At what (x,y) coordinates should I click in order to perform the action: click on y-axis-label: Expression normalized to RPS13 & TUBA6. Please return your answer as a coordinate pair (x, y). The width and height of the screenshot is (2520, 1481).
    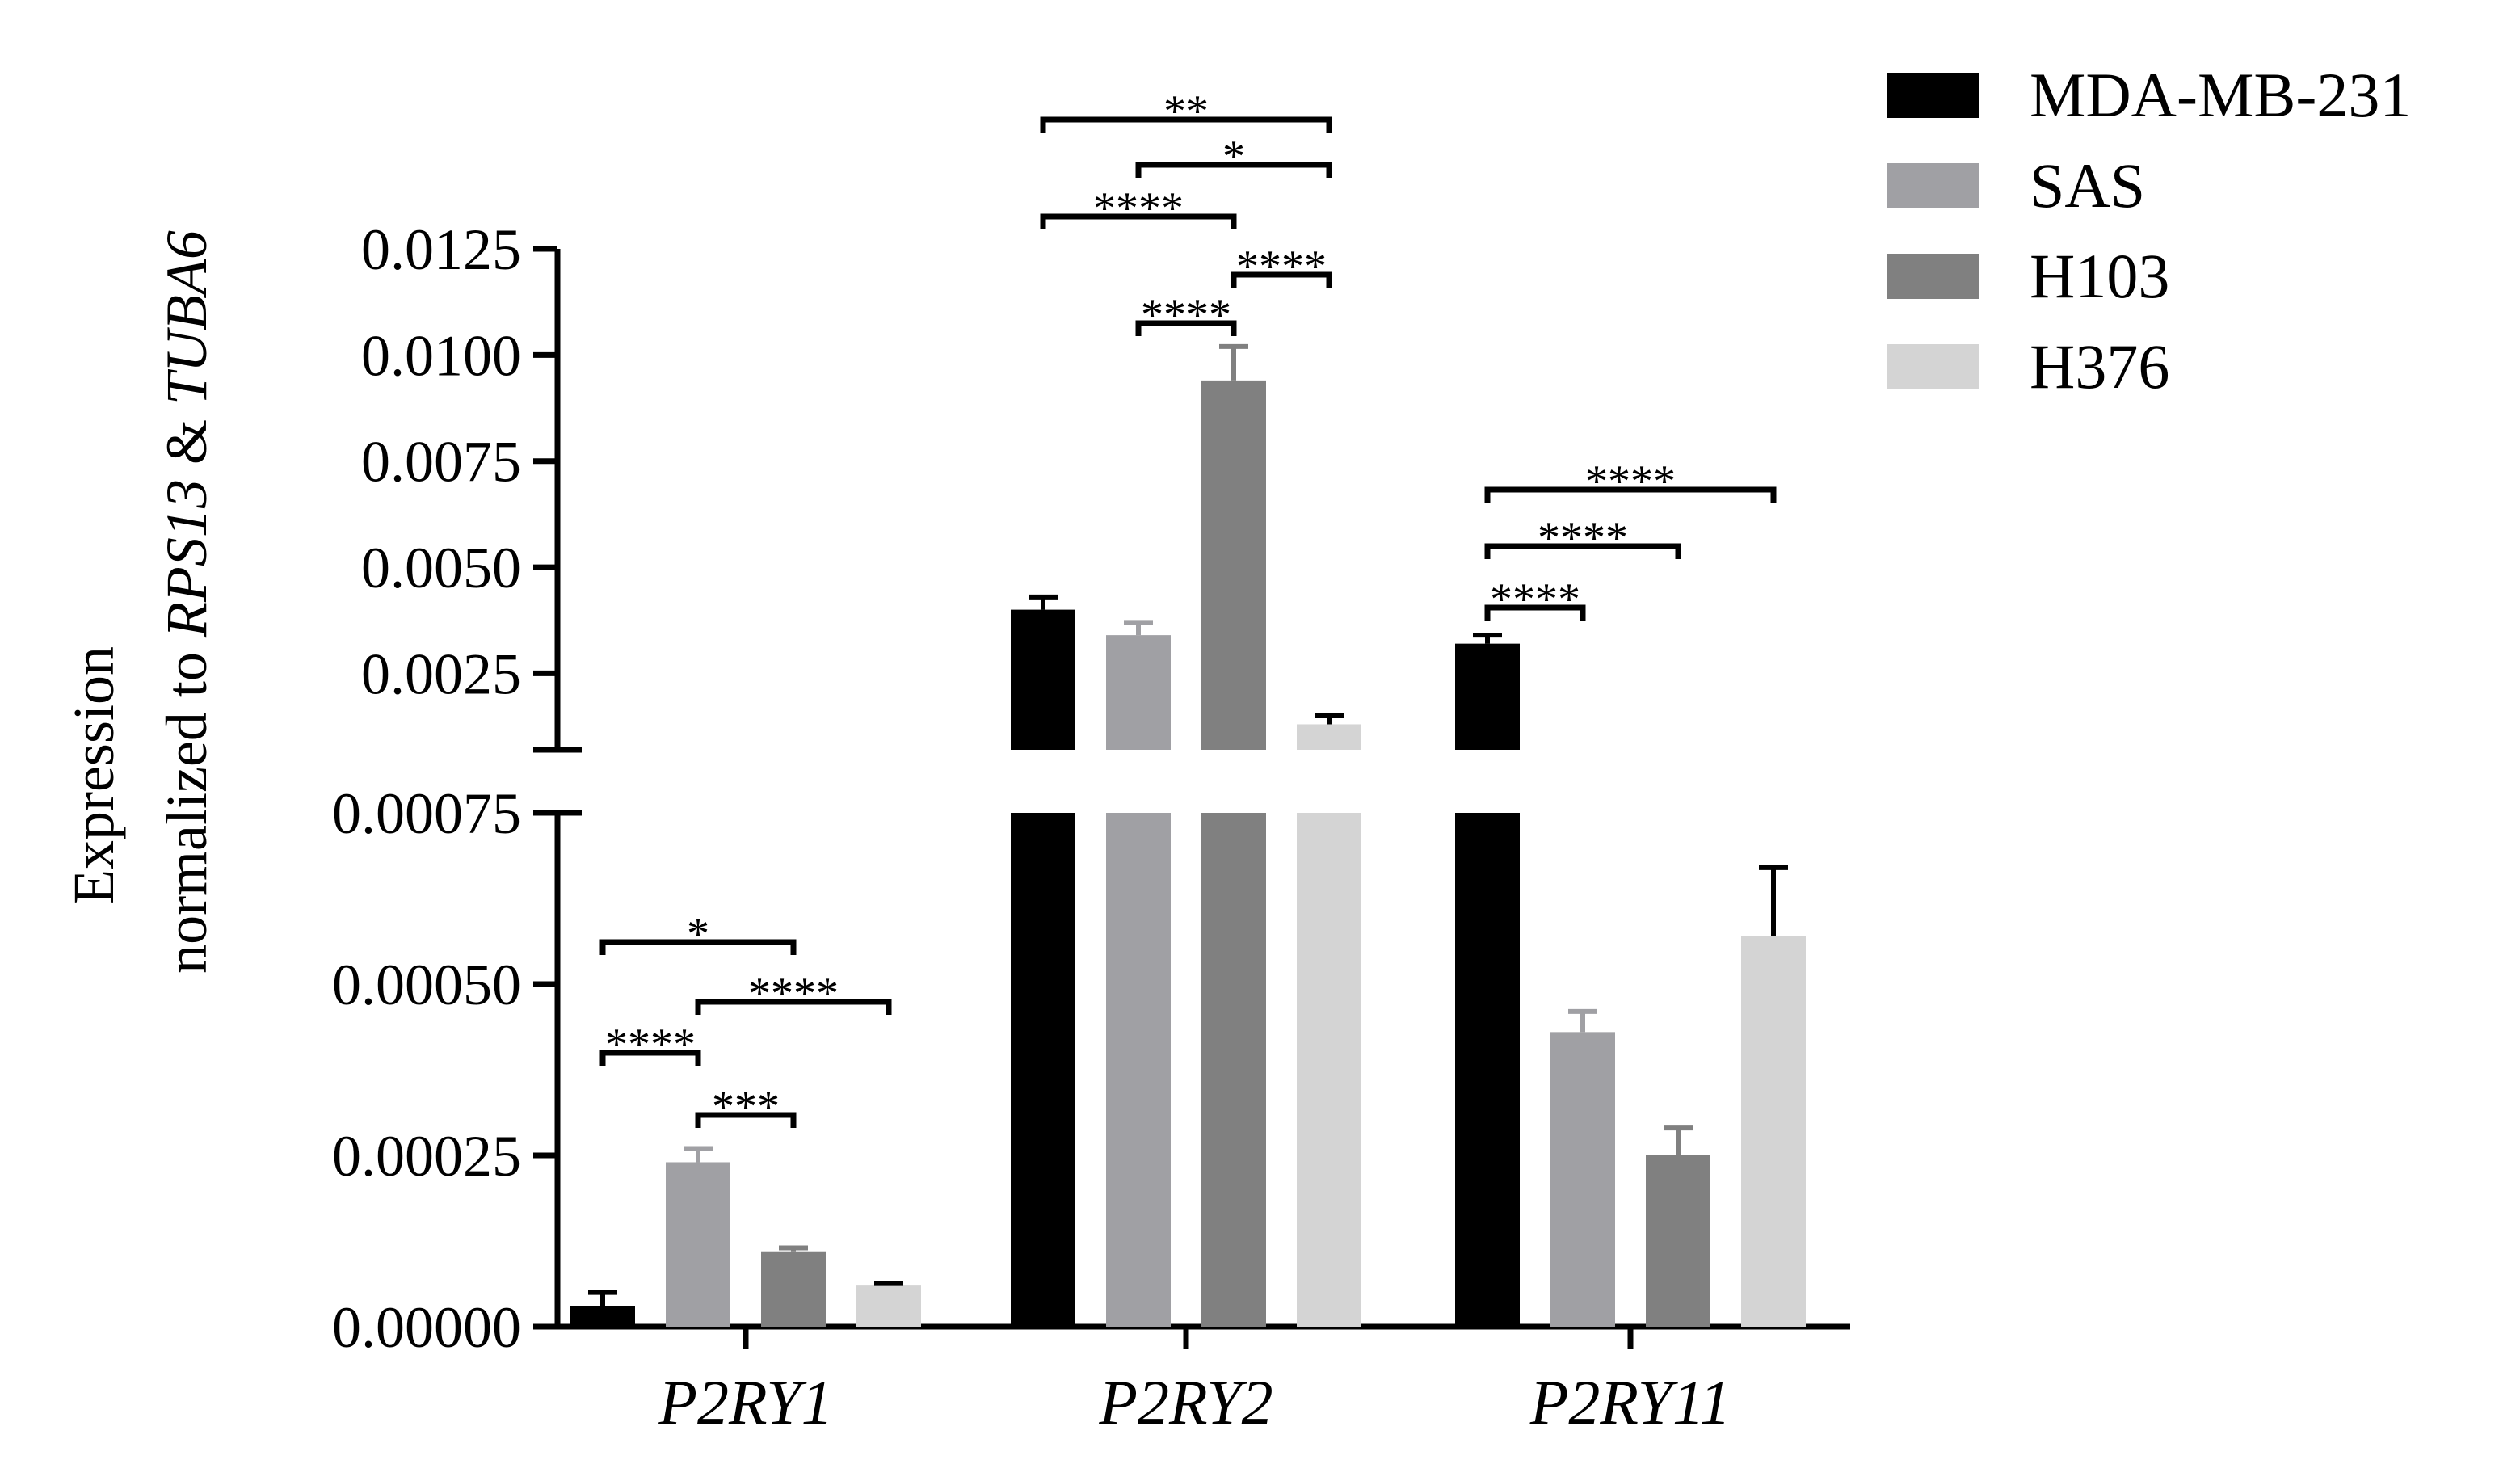
    Looking at the image, I should click on (140, 602).